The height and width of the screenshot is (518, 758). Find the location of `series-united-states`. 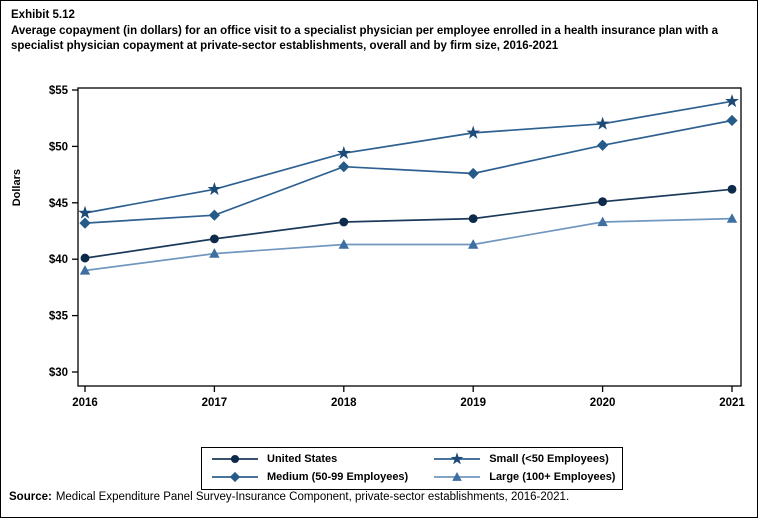

series-united-states is located at coordinates (408, 223).